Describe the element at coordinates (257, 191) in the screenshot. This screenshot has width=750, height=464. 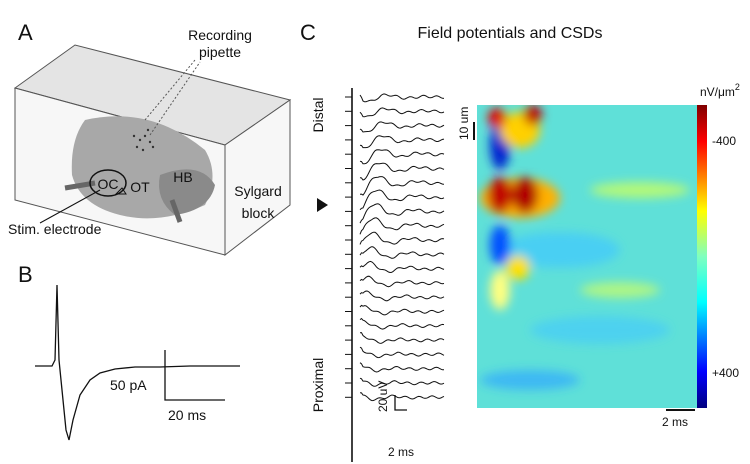
I see `block-label: Sylgard` at that location.